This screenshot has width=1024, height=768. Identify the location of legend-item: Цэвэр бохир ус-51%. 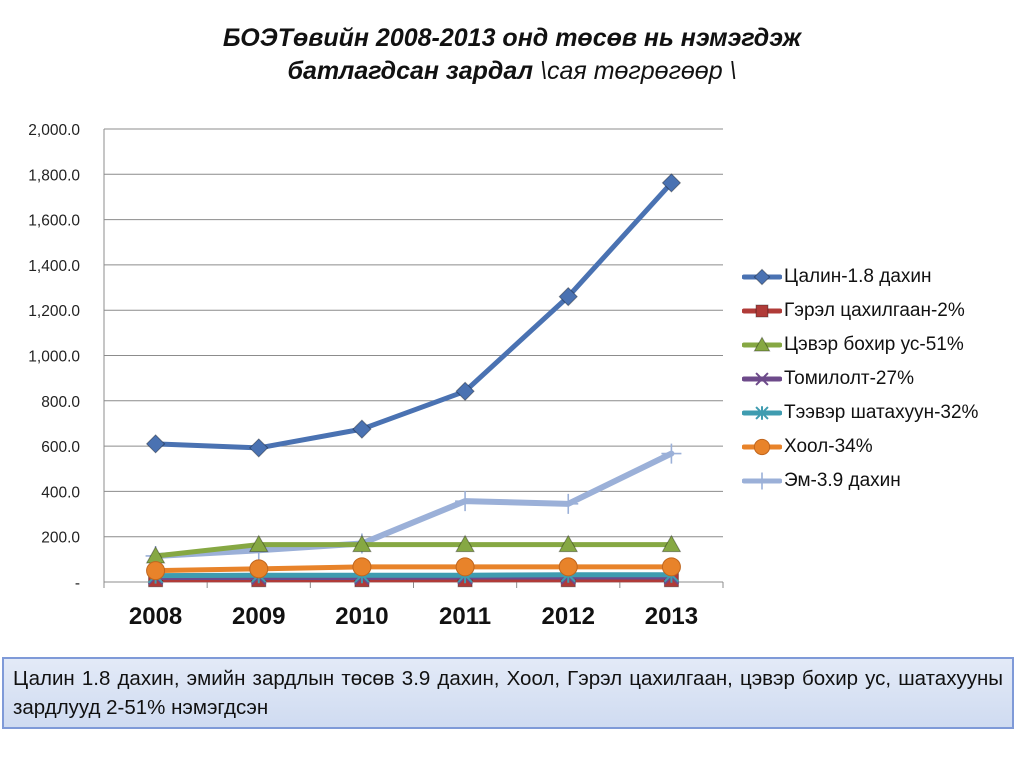
(883, 345).